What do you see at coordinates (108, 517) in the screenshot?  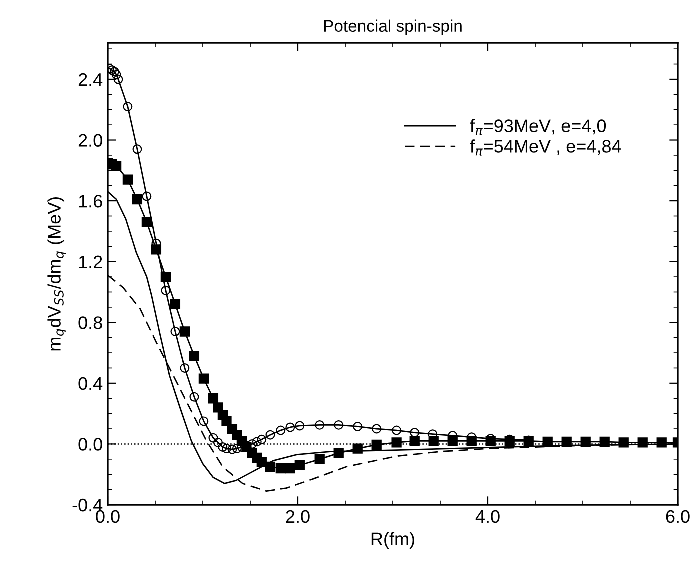 I see `x-tick-label: 0.0` at bounding box center [108, 517].